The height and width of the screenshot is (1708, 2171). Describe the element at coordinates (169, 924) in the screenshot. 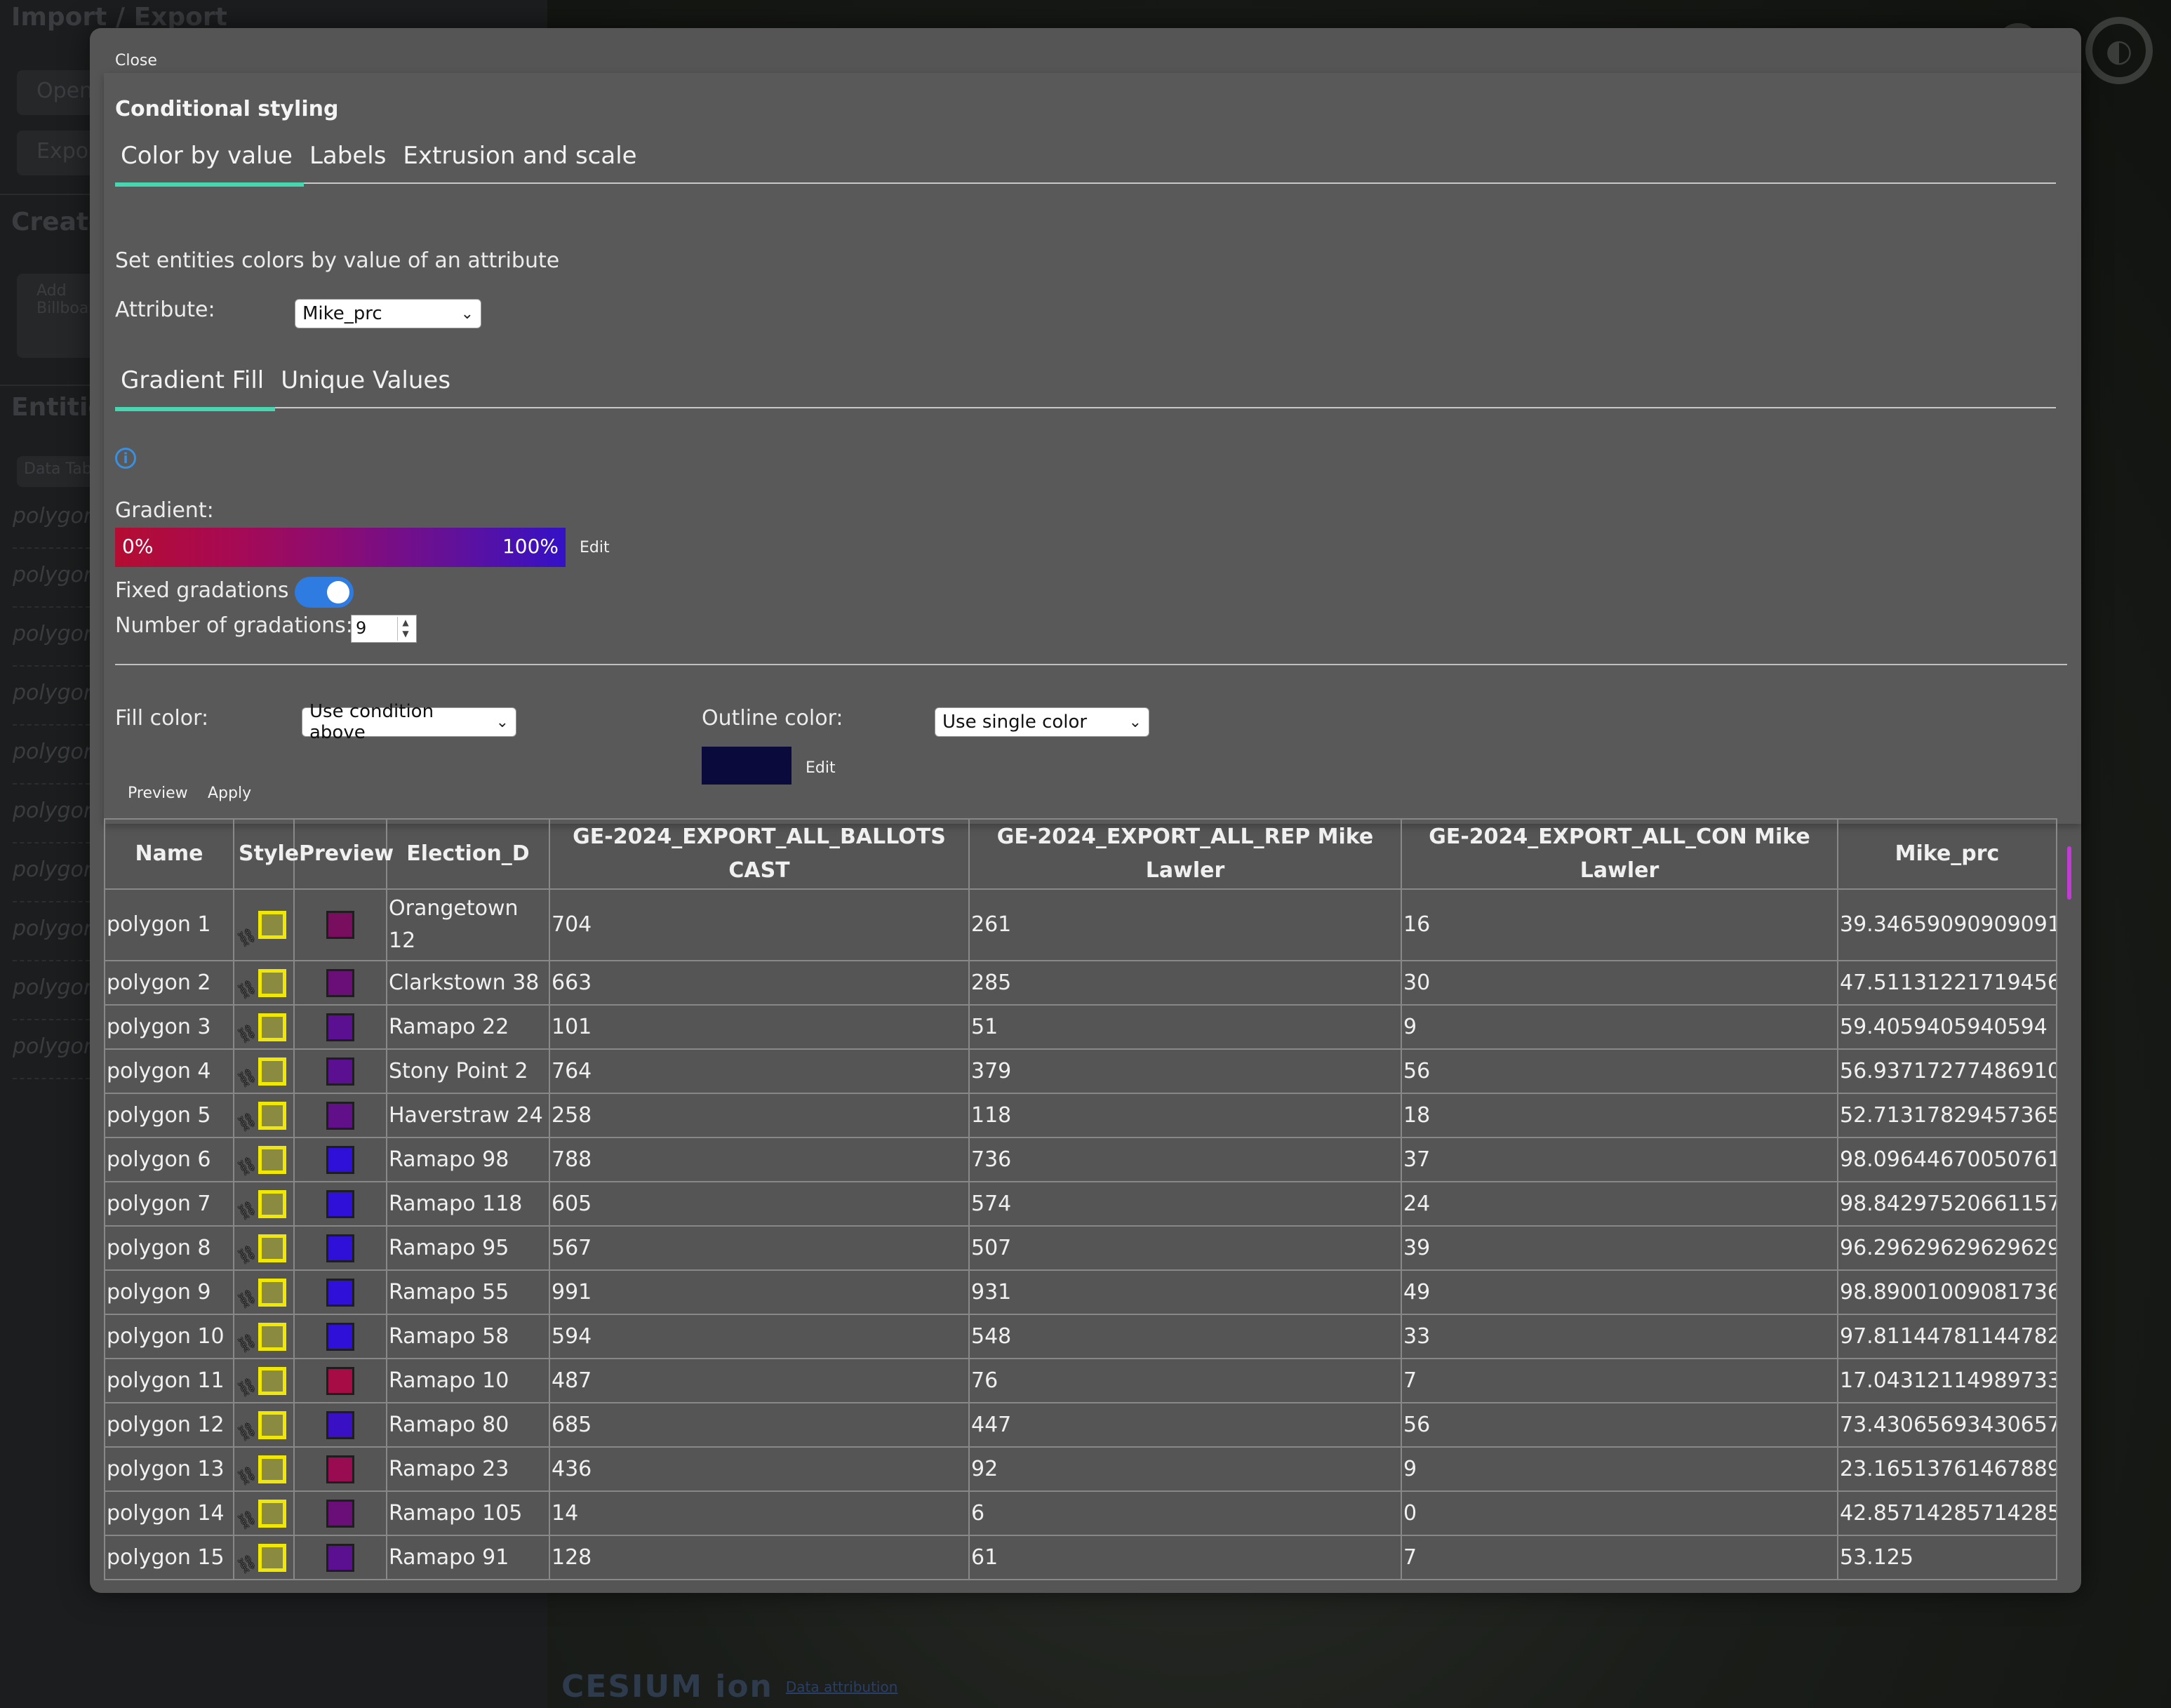

I see `cell-name: polygon 1` at that location.